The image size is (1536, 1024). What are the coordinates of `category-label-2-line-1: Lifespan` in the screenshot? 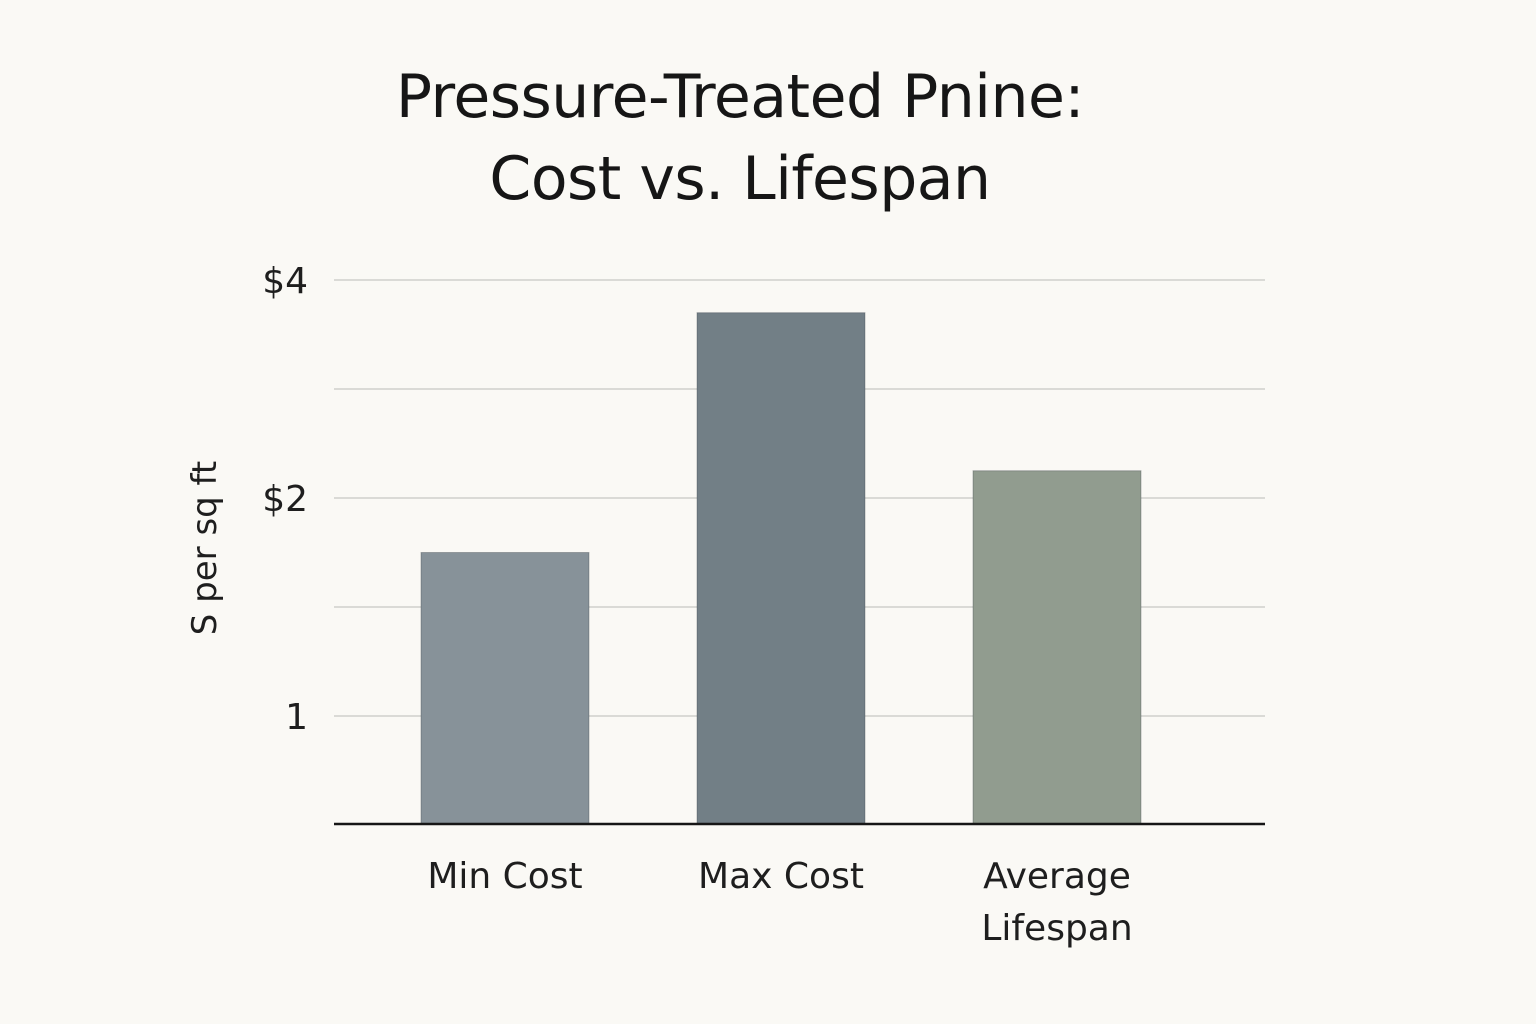 It's located at (1056, 928).